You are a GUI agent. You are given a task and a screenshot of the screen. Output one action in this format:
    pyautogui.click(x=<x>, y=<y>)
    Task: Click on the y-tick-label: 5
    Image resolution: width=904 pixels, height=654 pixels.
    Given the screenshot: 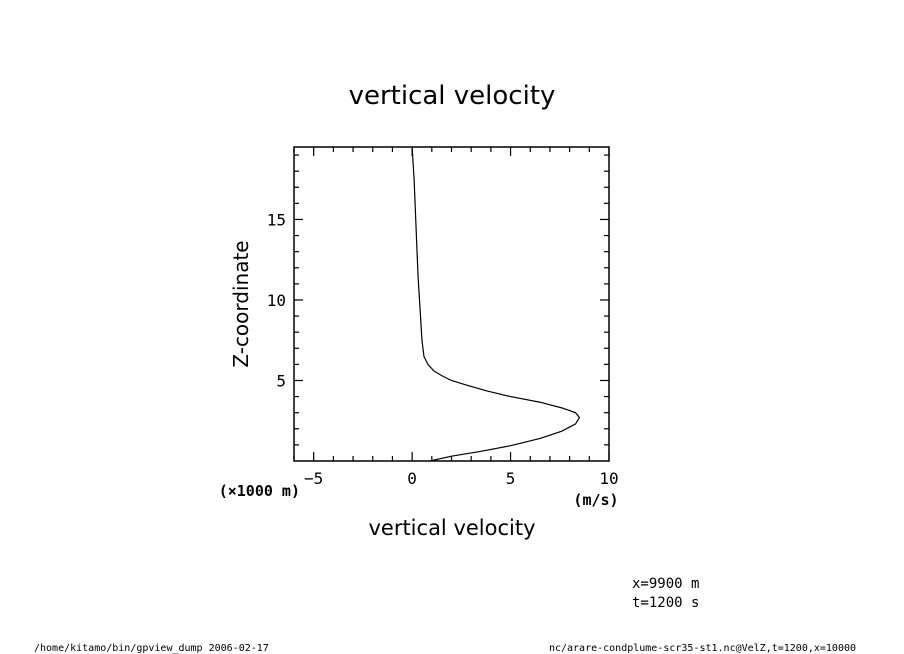 What is the action you would take?
    pyautogui.click(x=281, y=380)
    